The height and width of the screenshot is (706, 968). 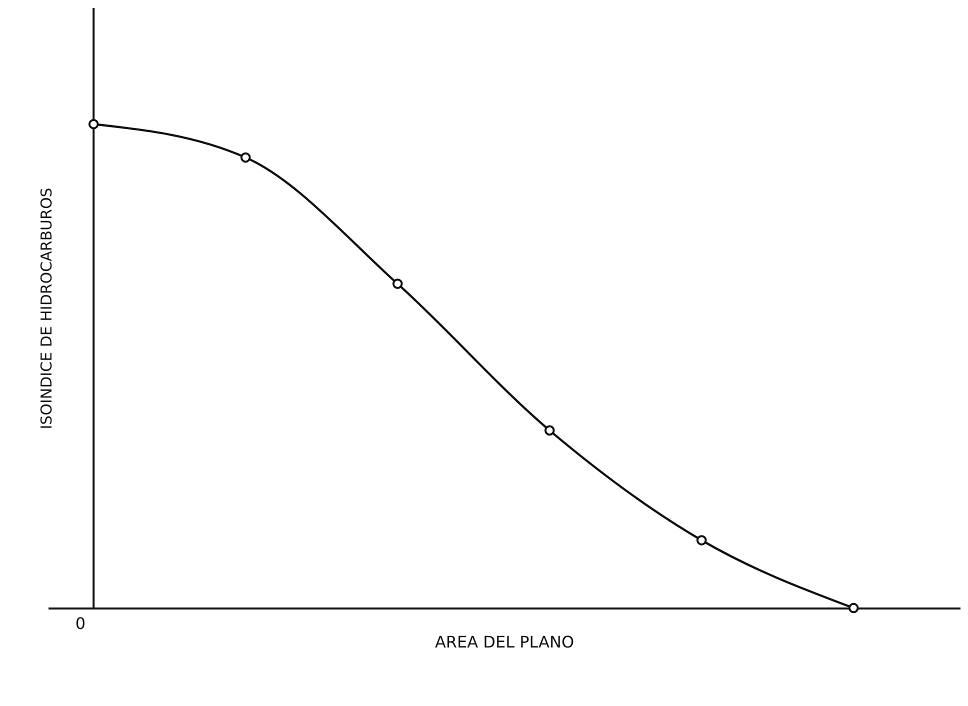 What do you see at coordinates (504, 642) in the screenshot?
I see `x-axis-title: AREA DEL PLANO` at bounding box center [504, 642].